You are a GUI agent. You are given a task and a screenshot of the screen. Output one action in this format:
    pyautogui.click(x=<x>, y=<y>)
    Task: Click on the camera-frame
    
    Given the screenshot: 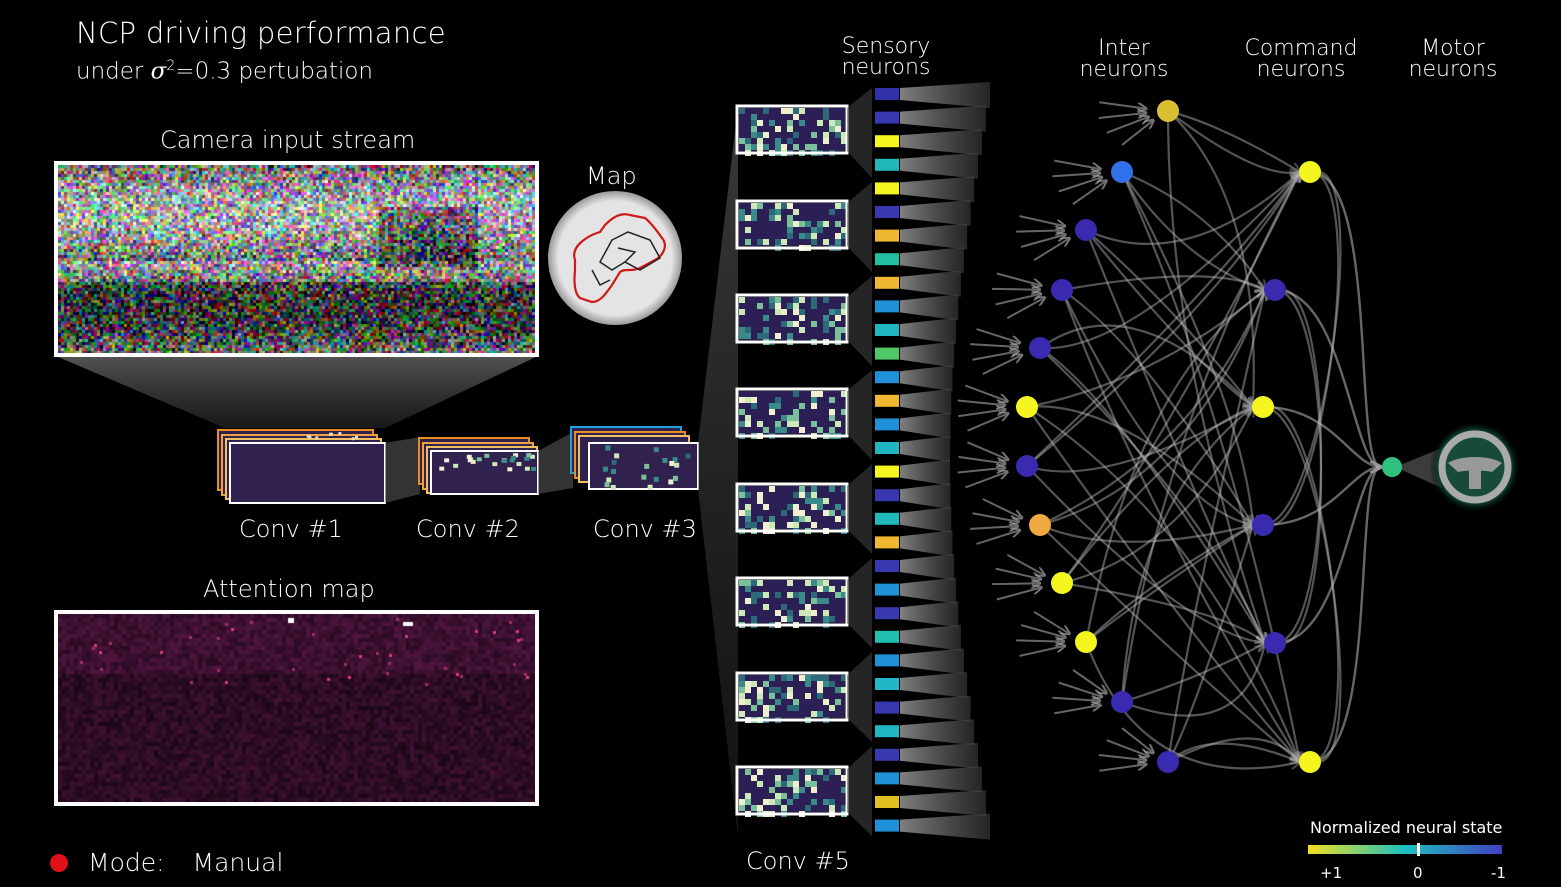 What is the action you would take?
    pyautogui.click(x=296, y=259)
    